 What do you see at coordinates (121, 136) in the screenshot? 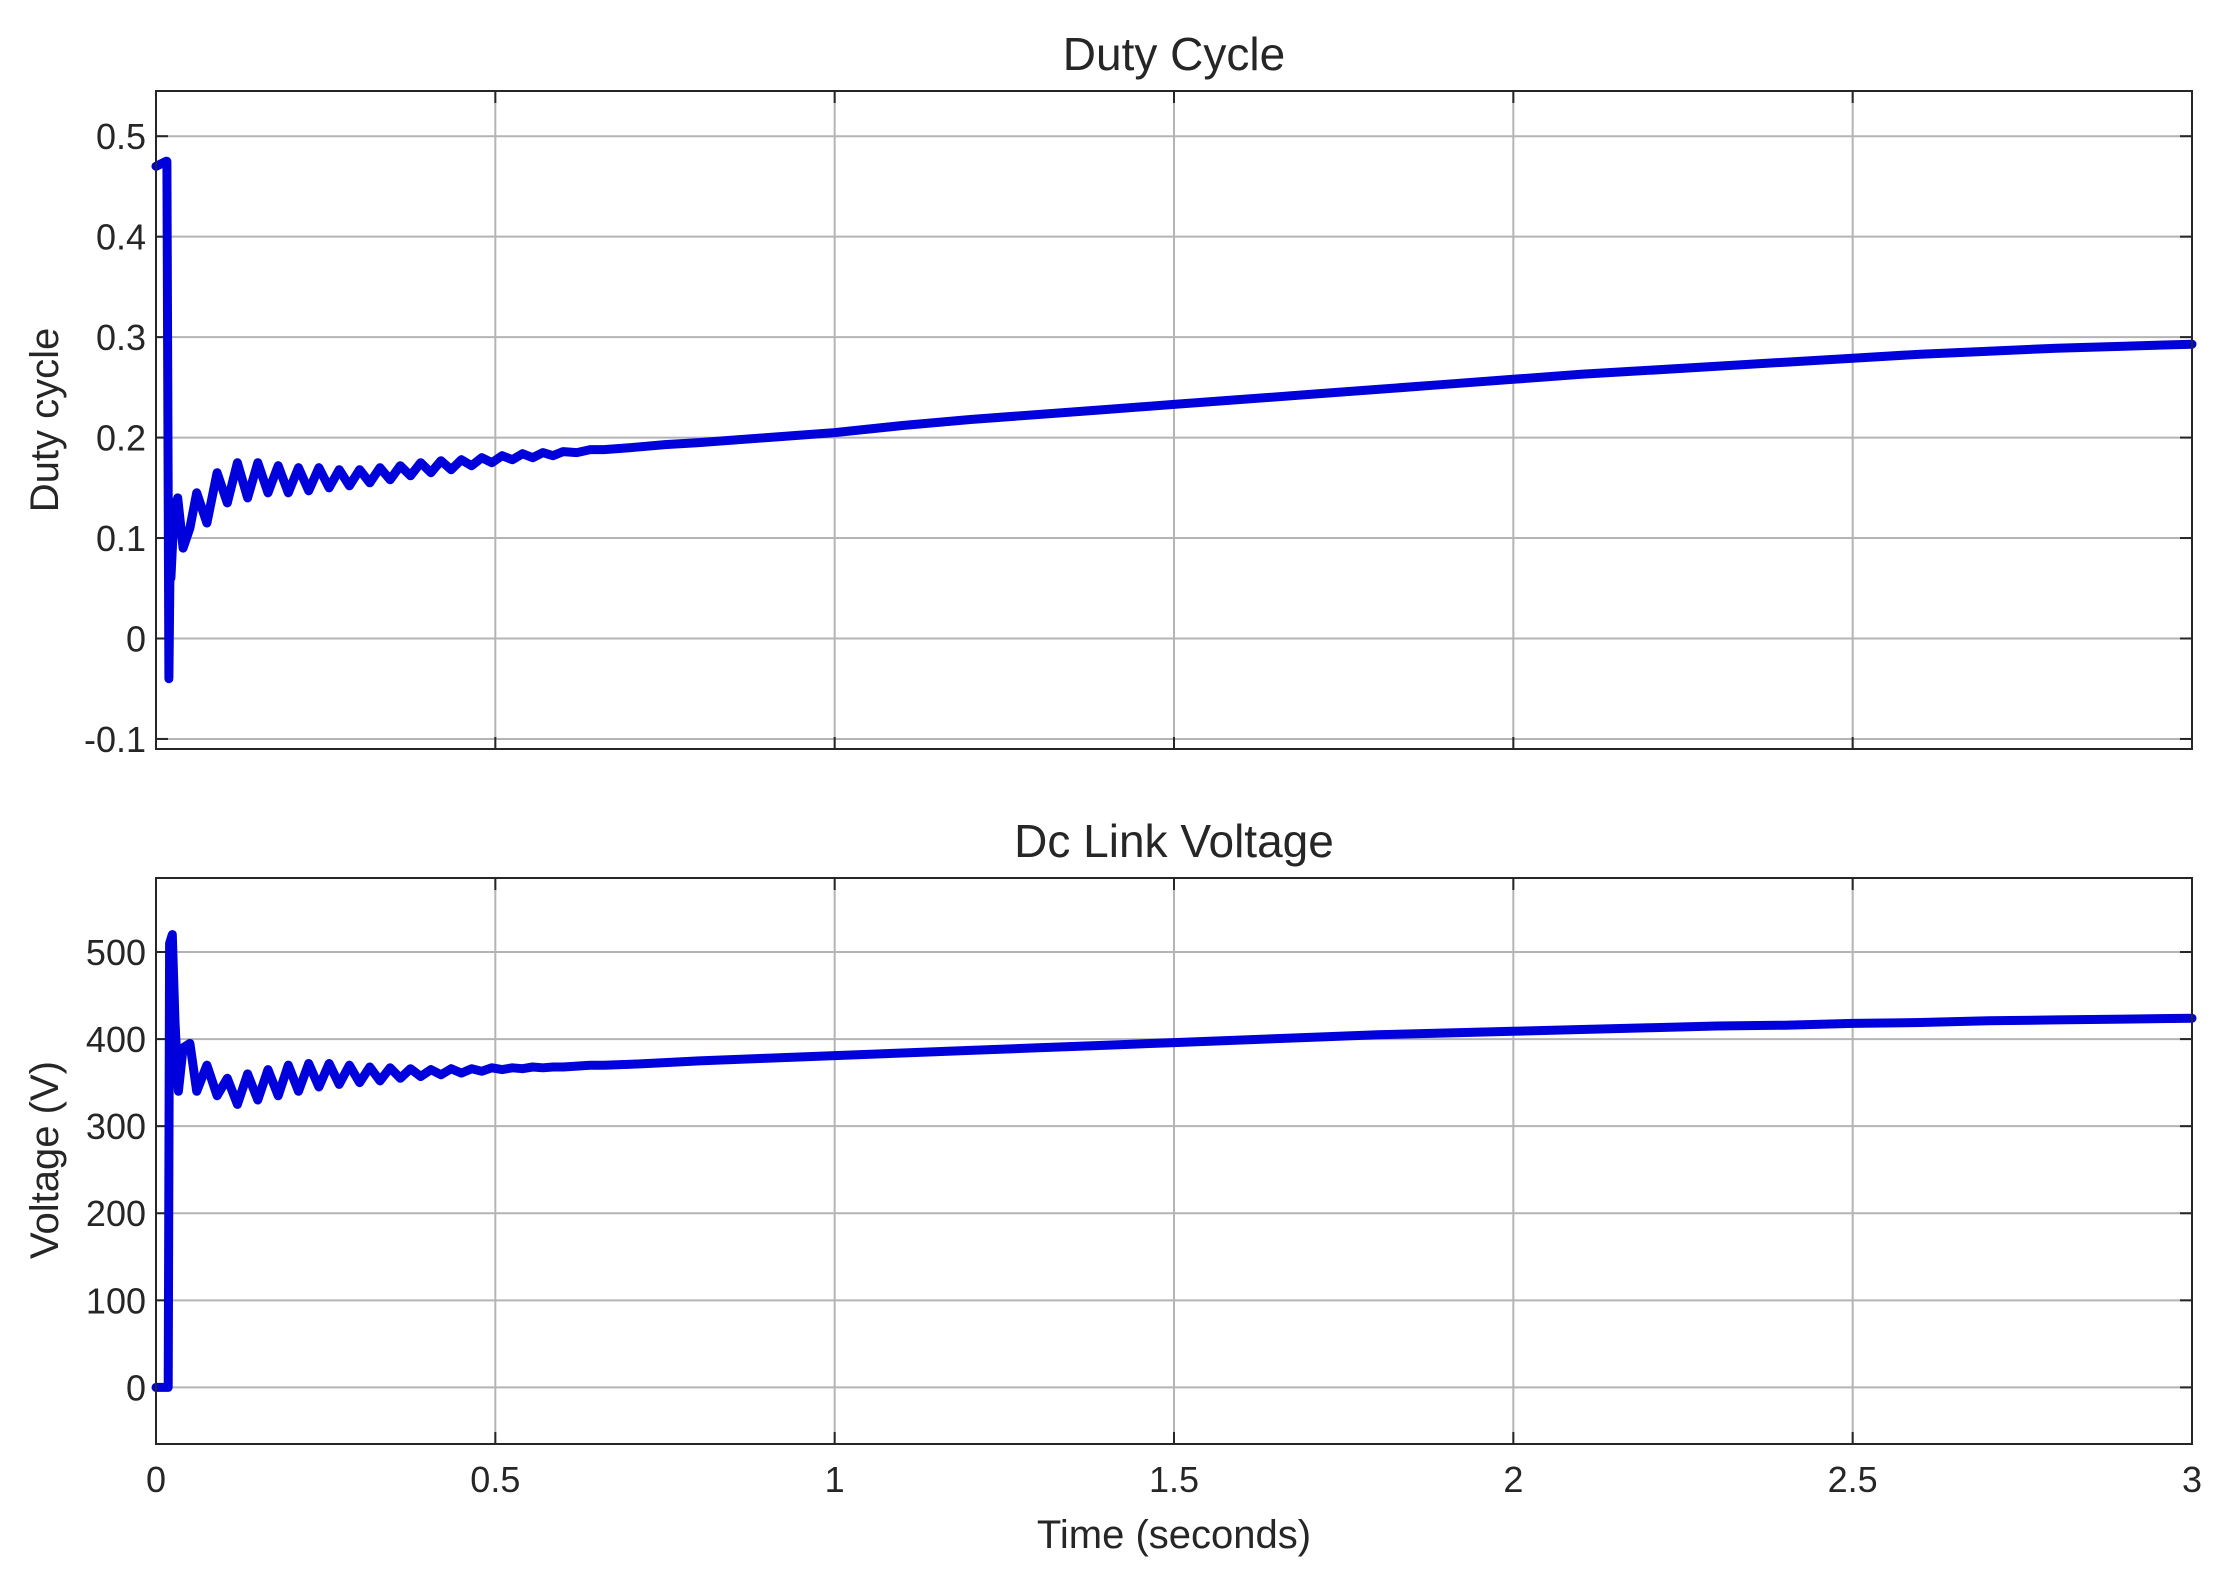
I see `duty-cycle-y-tick-label: 0.5` at bounding box center [121, 136].